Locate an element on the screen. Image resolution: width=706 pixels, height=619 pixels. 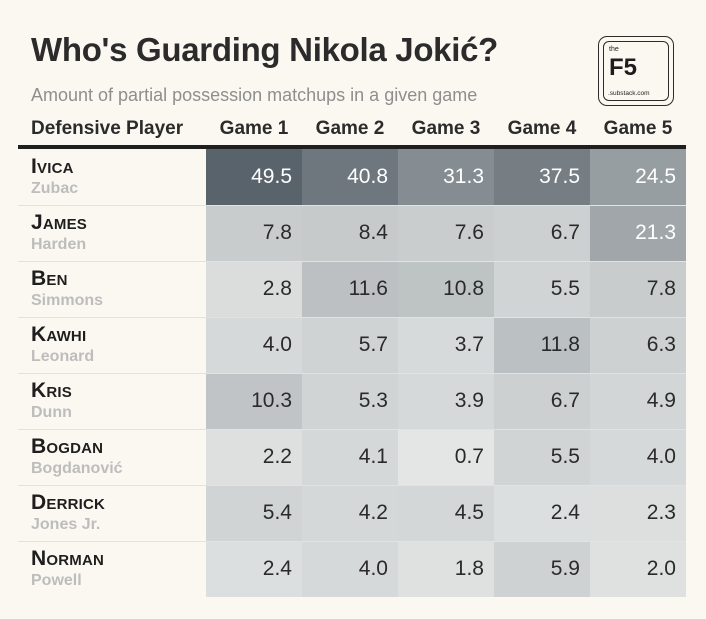
player-name: James Harden is located at coordinates (59, 233).